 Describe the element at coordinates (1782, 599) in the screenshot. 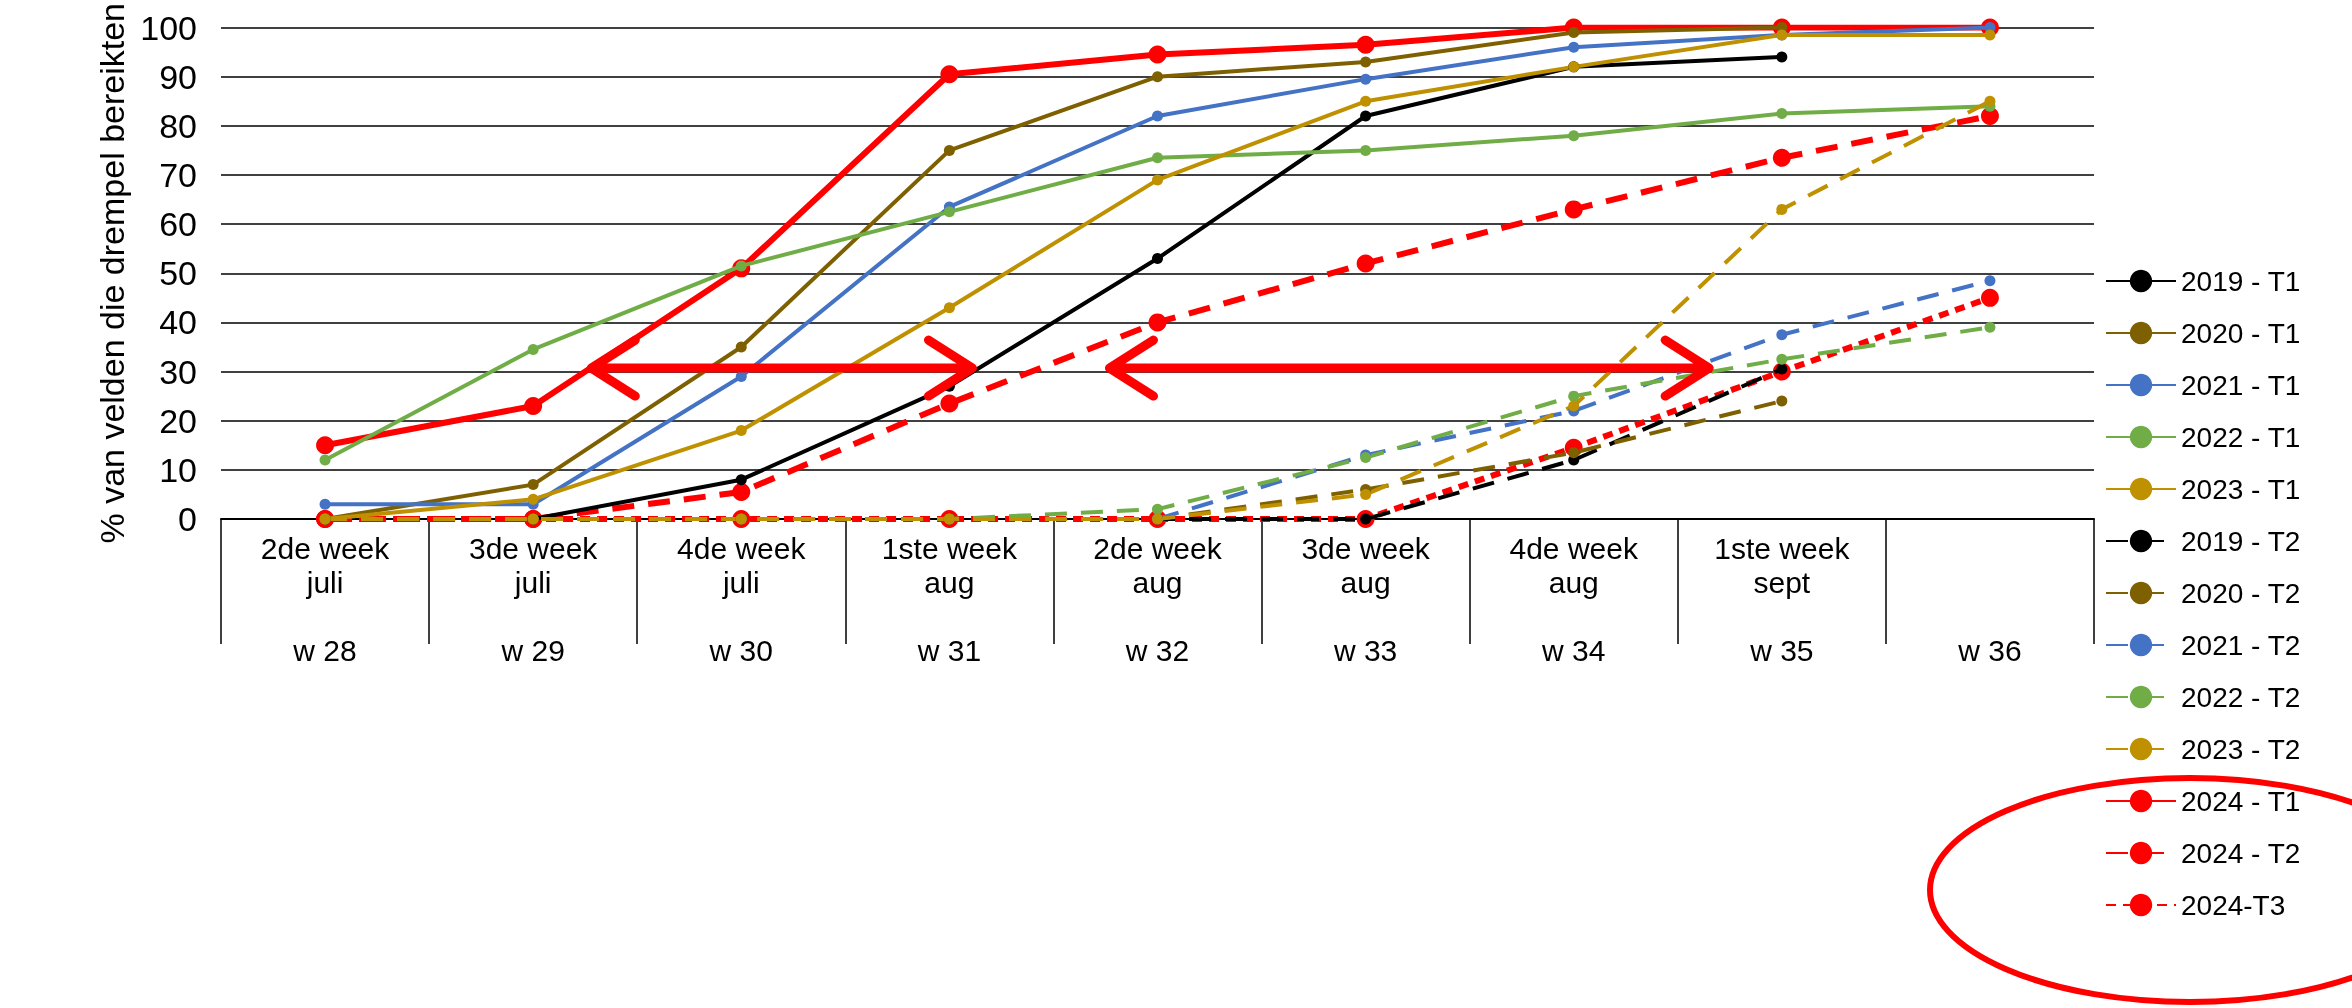

I see `x-tick-label: 1ste week sept w 35` at that location.